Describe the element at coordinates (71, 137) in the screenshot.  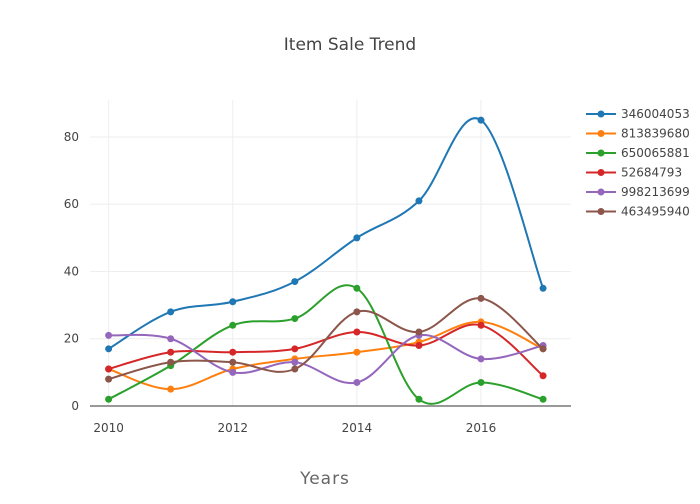
I see `y-tick-label: 80` at that location.